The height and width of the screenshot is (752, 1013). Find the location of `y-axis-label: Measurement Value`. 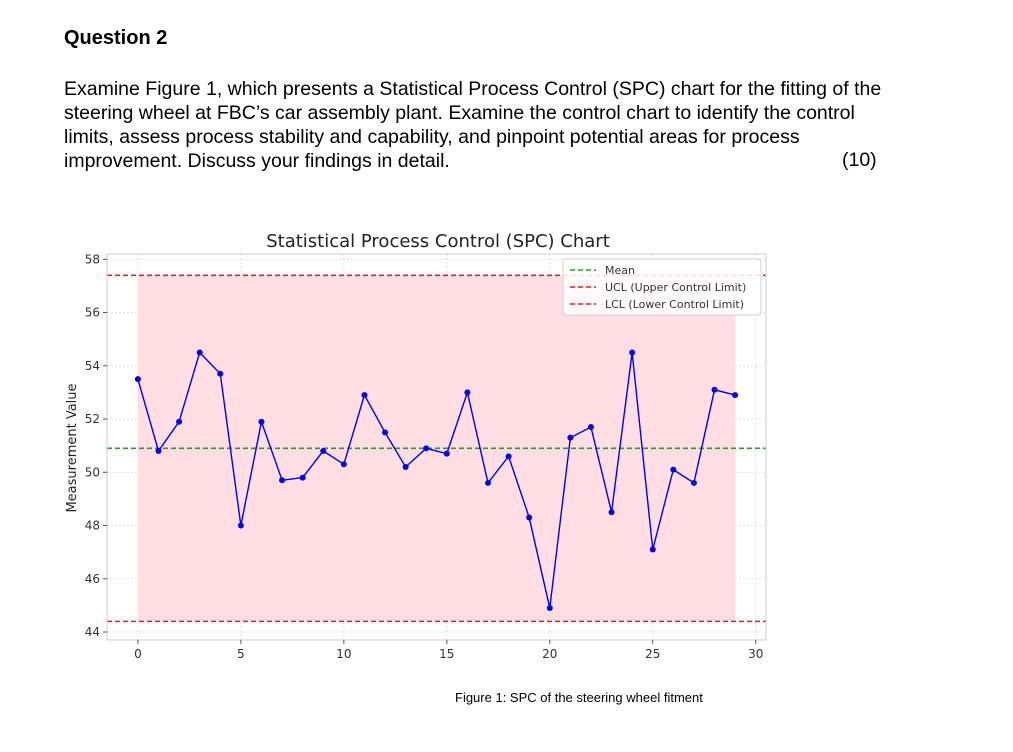

y-axis-label: Measurement Value is located at coordinates (72, 447).